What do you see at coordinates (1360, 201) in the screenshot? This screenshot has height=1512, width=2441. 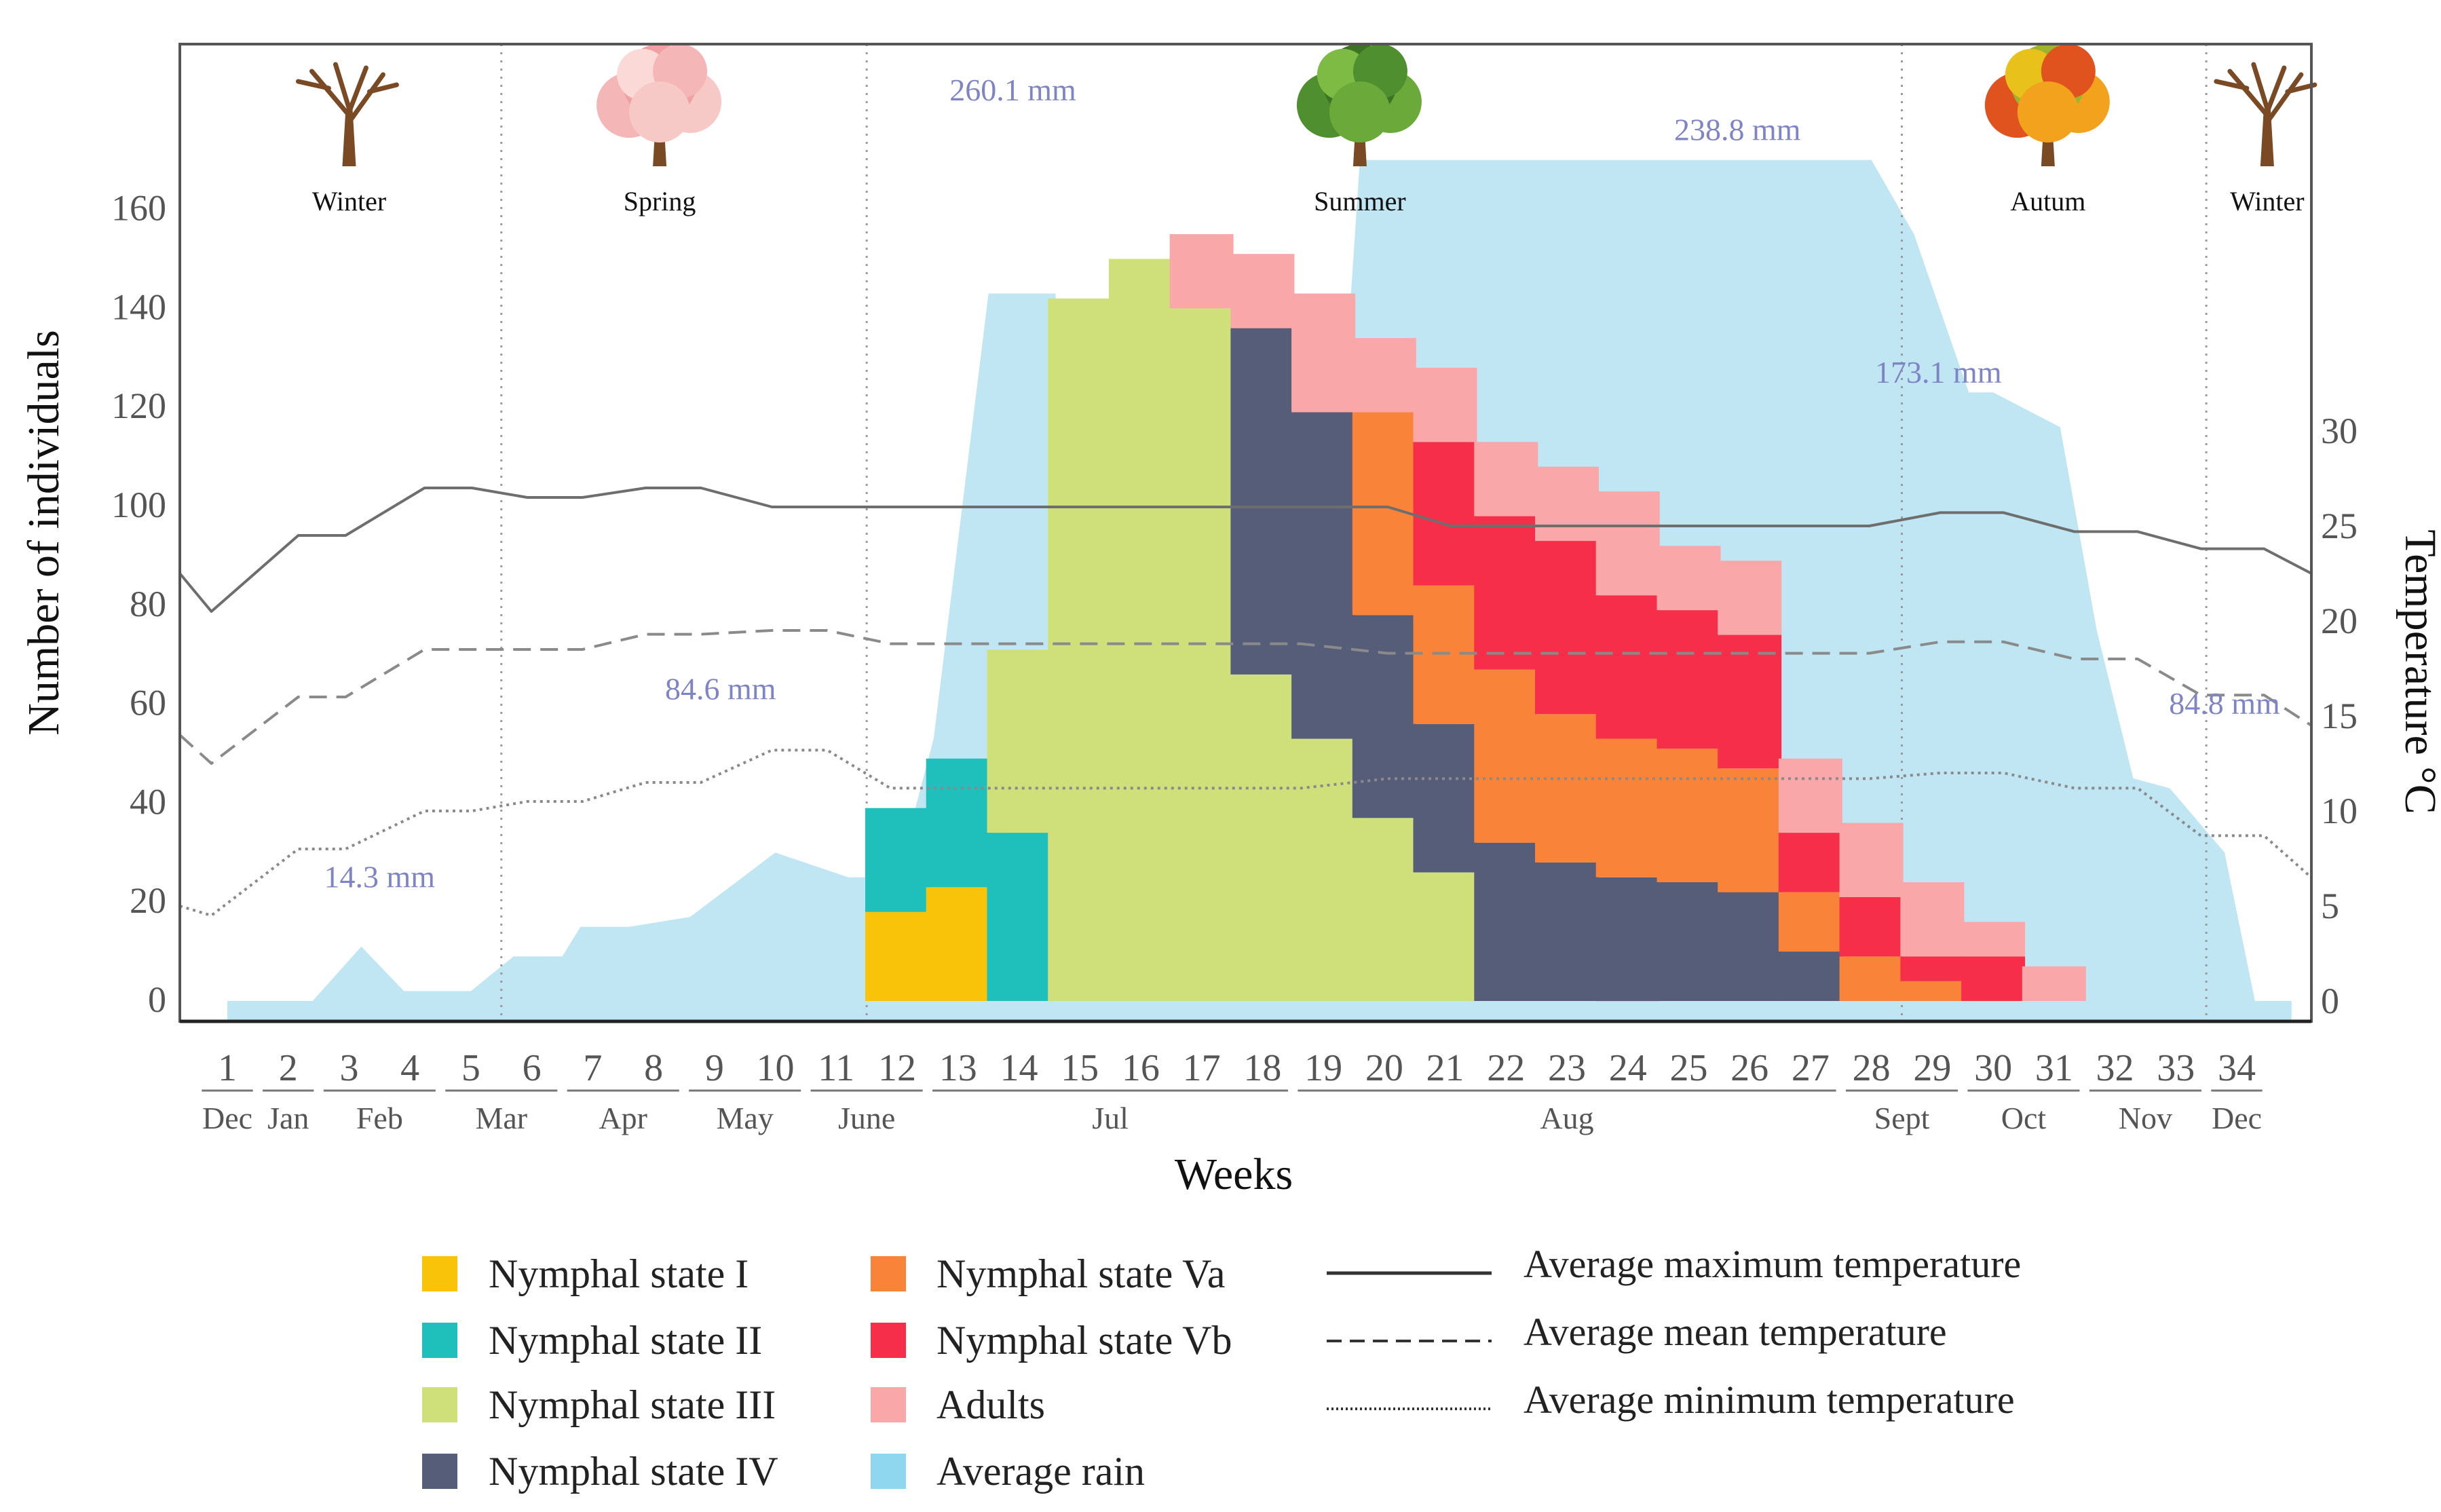 I see `season-label: Summer` at bounding box center [1360, 201].